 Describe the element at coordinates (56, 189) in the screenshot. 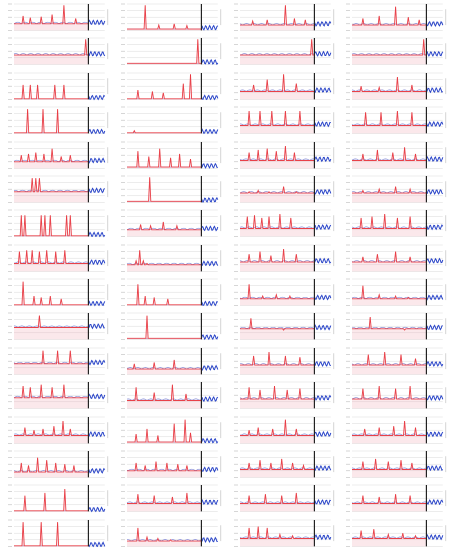

I see `panel-r5-c0` at that location.